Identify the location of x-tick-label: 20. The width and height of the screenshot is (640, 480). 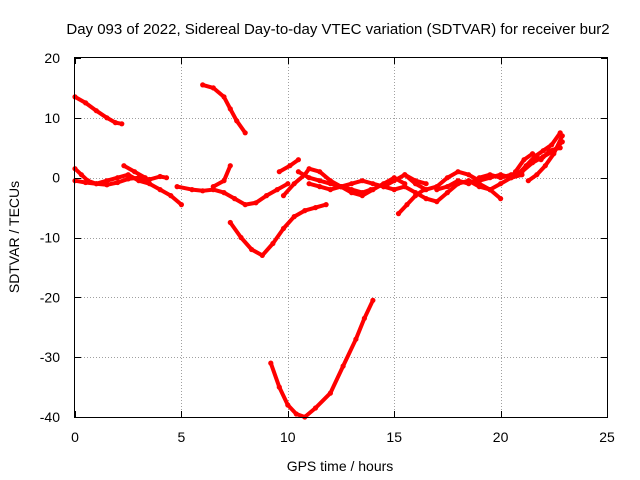
(501, 437).